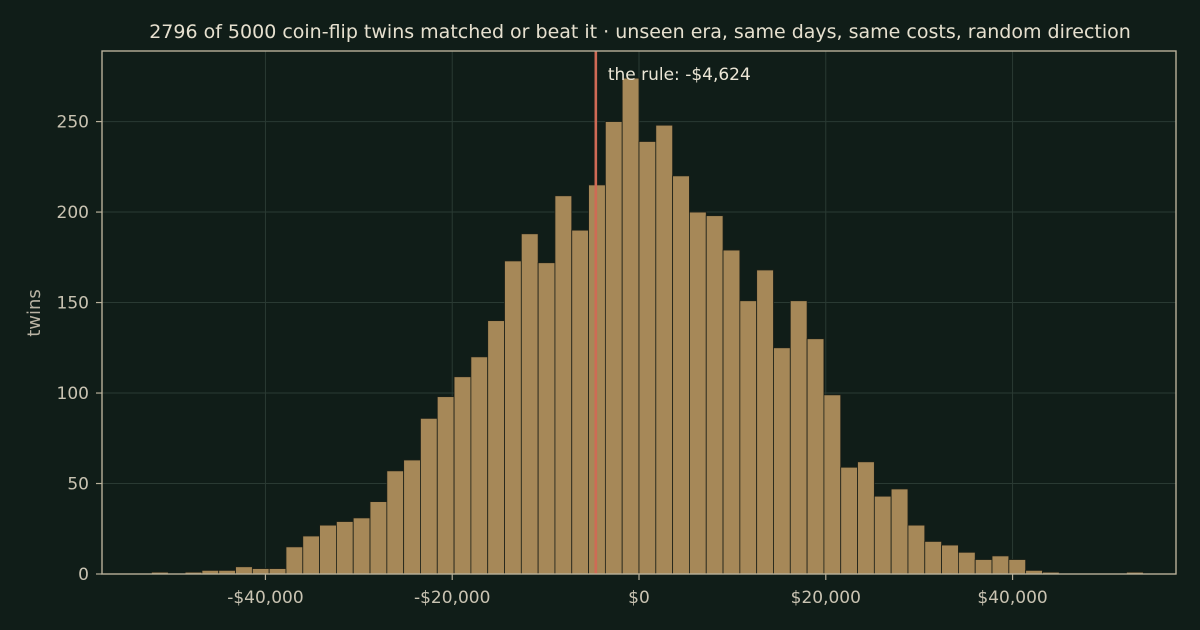 Image resolution: width=1200 pixels, height=630 pixels. I want to click on y-tick-label: 150, so click(73, 304).